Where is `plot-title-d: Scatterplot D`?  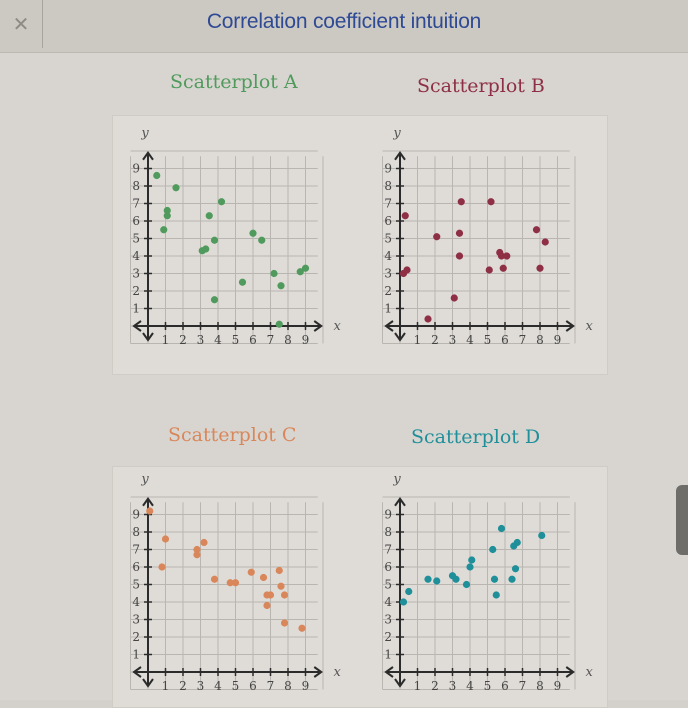
plot-title-d: Scatterplot D is located at coordinates (476, 437).